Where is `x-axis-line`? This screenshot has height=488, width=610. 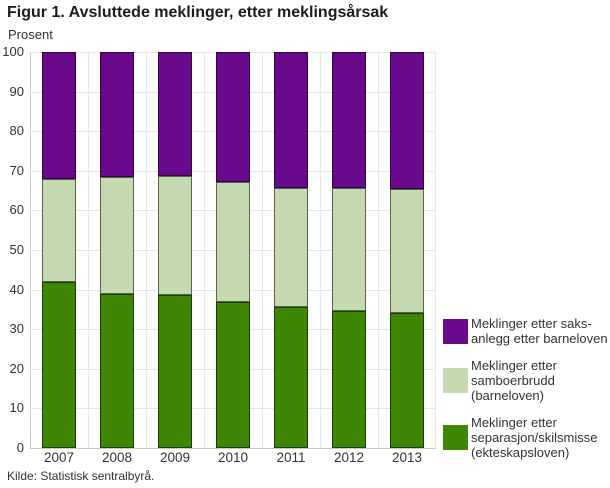
x-axis-line is located at coordinates (233, 448).